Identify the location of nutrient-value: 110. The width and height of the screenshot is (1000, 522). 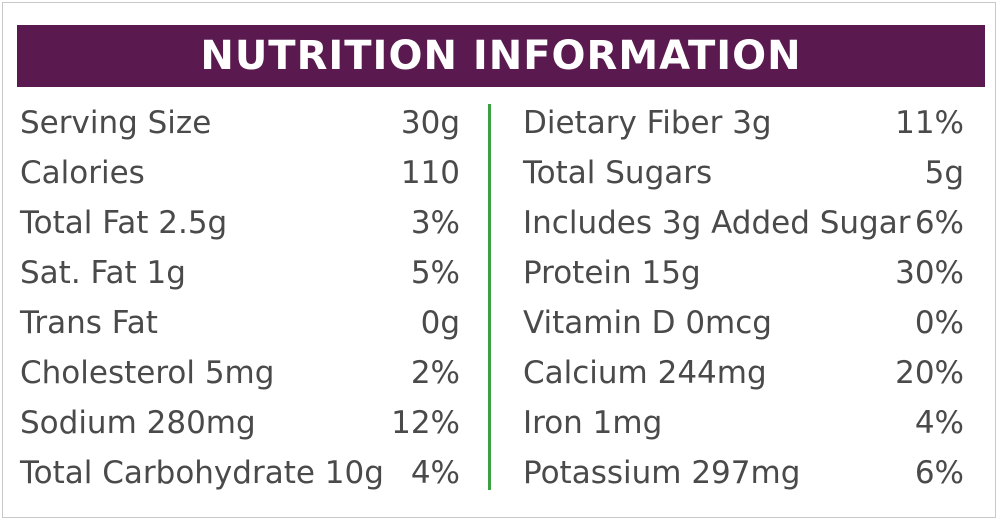
(430, 173).